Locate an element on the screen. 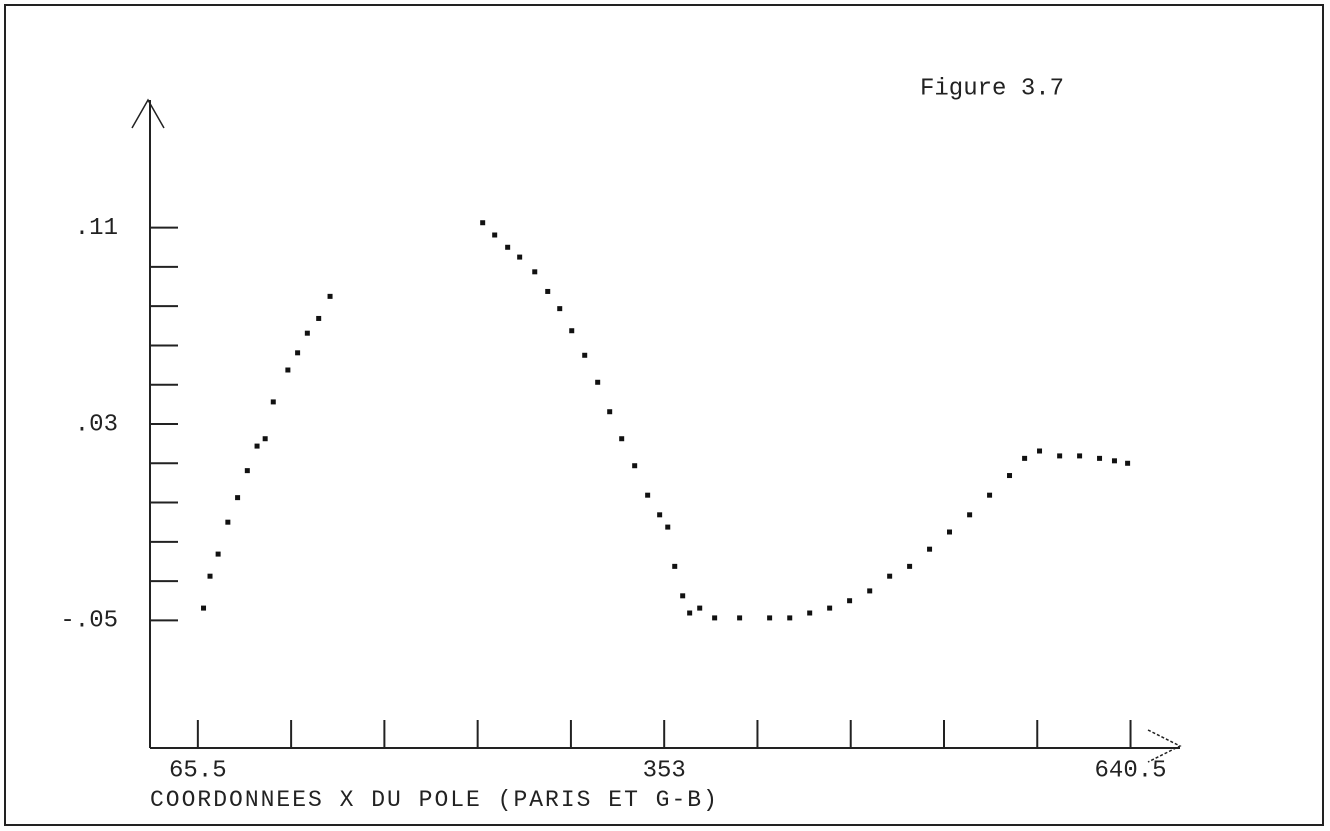 The height and width of the screenshot is (831, 1330). x-axis-arrow is located at coordinates (1164, 746).